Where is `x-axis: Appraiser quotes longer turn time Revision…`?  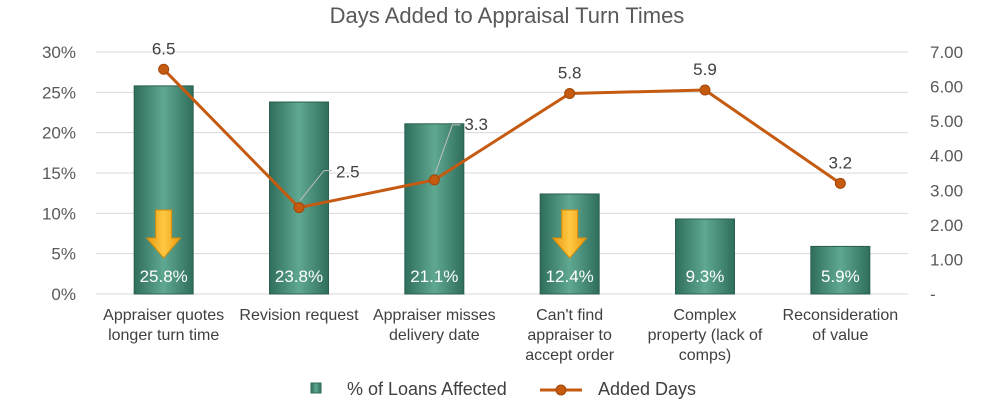
x-axis: Appraiser quotes longer turn time Revision… is located at coordinates (500, 335).